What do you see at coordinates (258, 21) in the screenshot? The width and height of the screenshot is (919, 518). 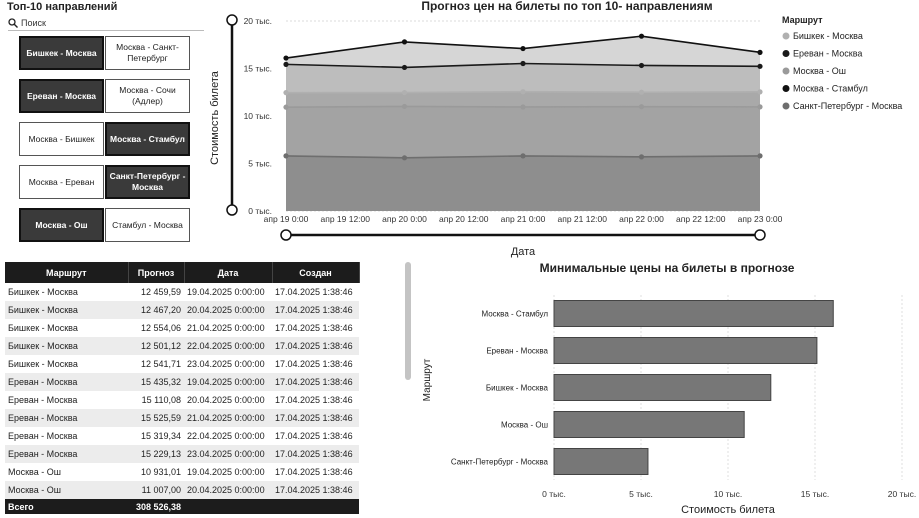 I see `y-tick-label: 20 тыс.` at bounding box center [258, 21].